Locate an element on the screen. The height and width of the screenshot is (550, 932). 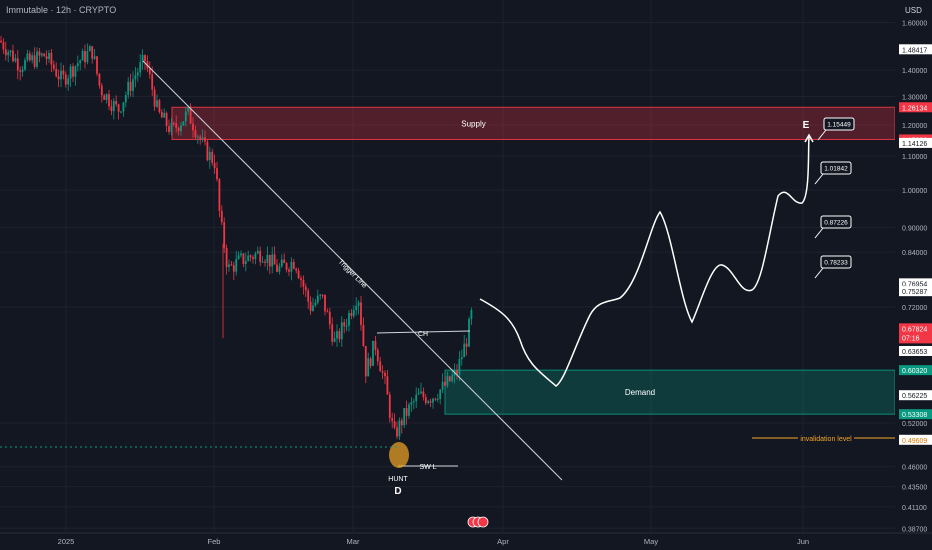
time-axis: 2025 Feb Mar Apr May Jun is located at coordinates (466, 531).